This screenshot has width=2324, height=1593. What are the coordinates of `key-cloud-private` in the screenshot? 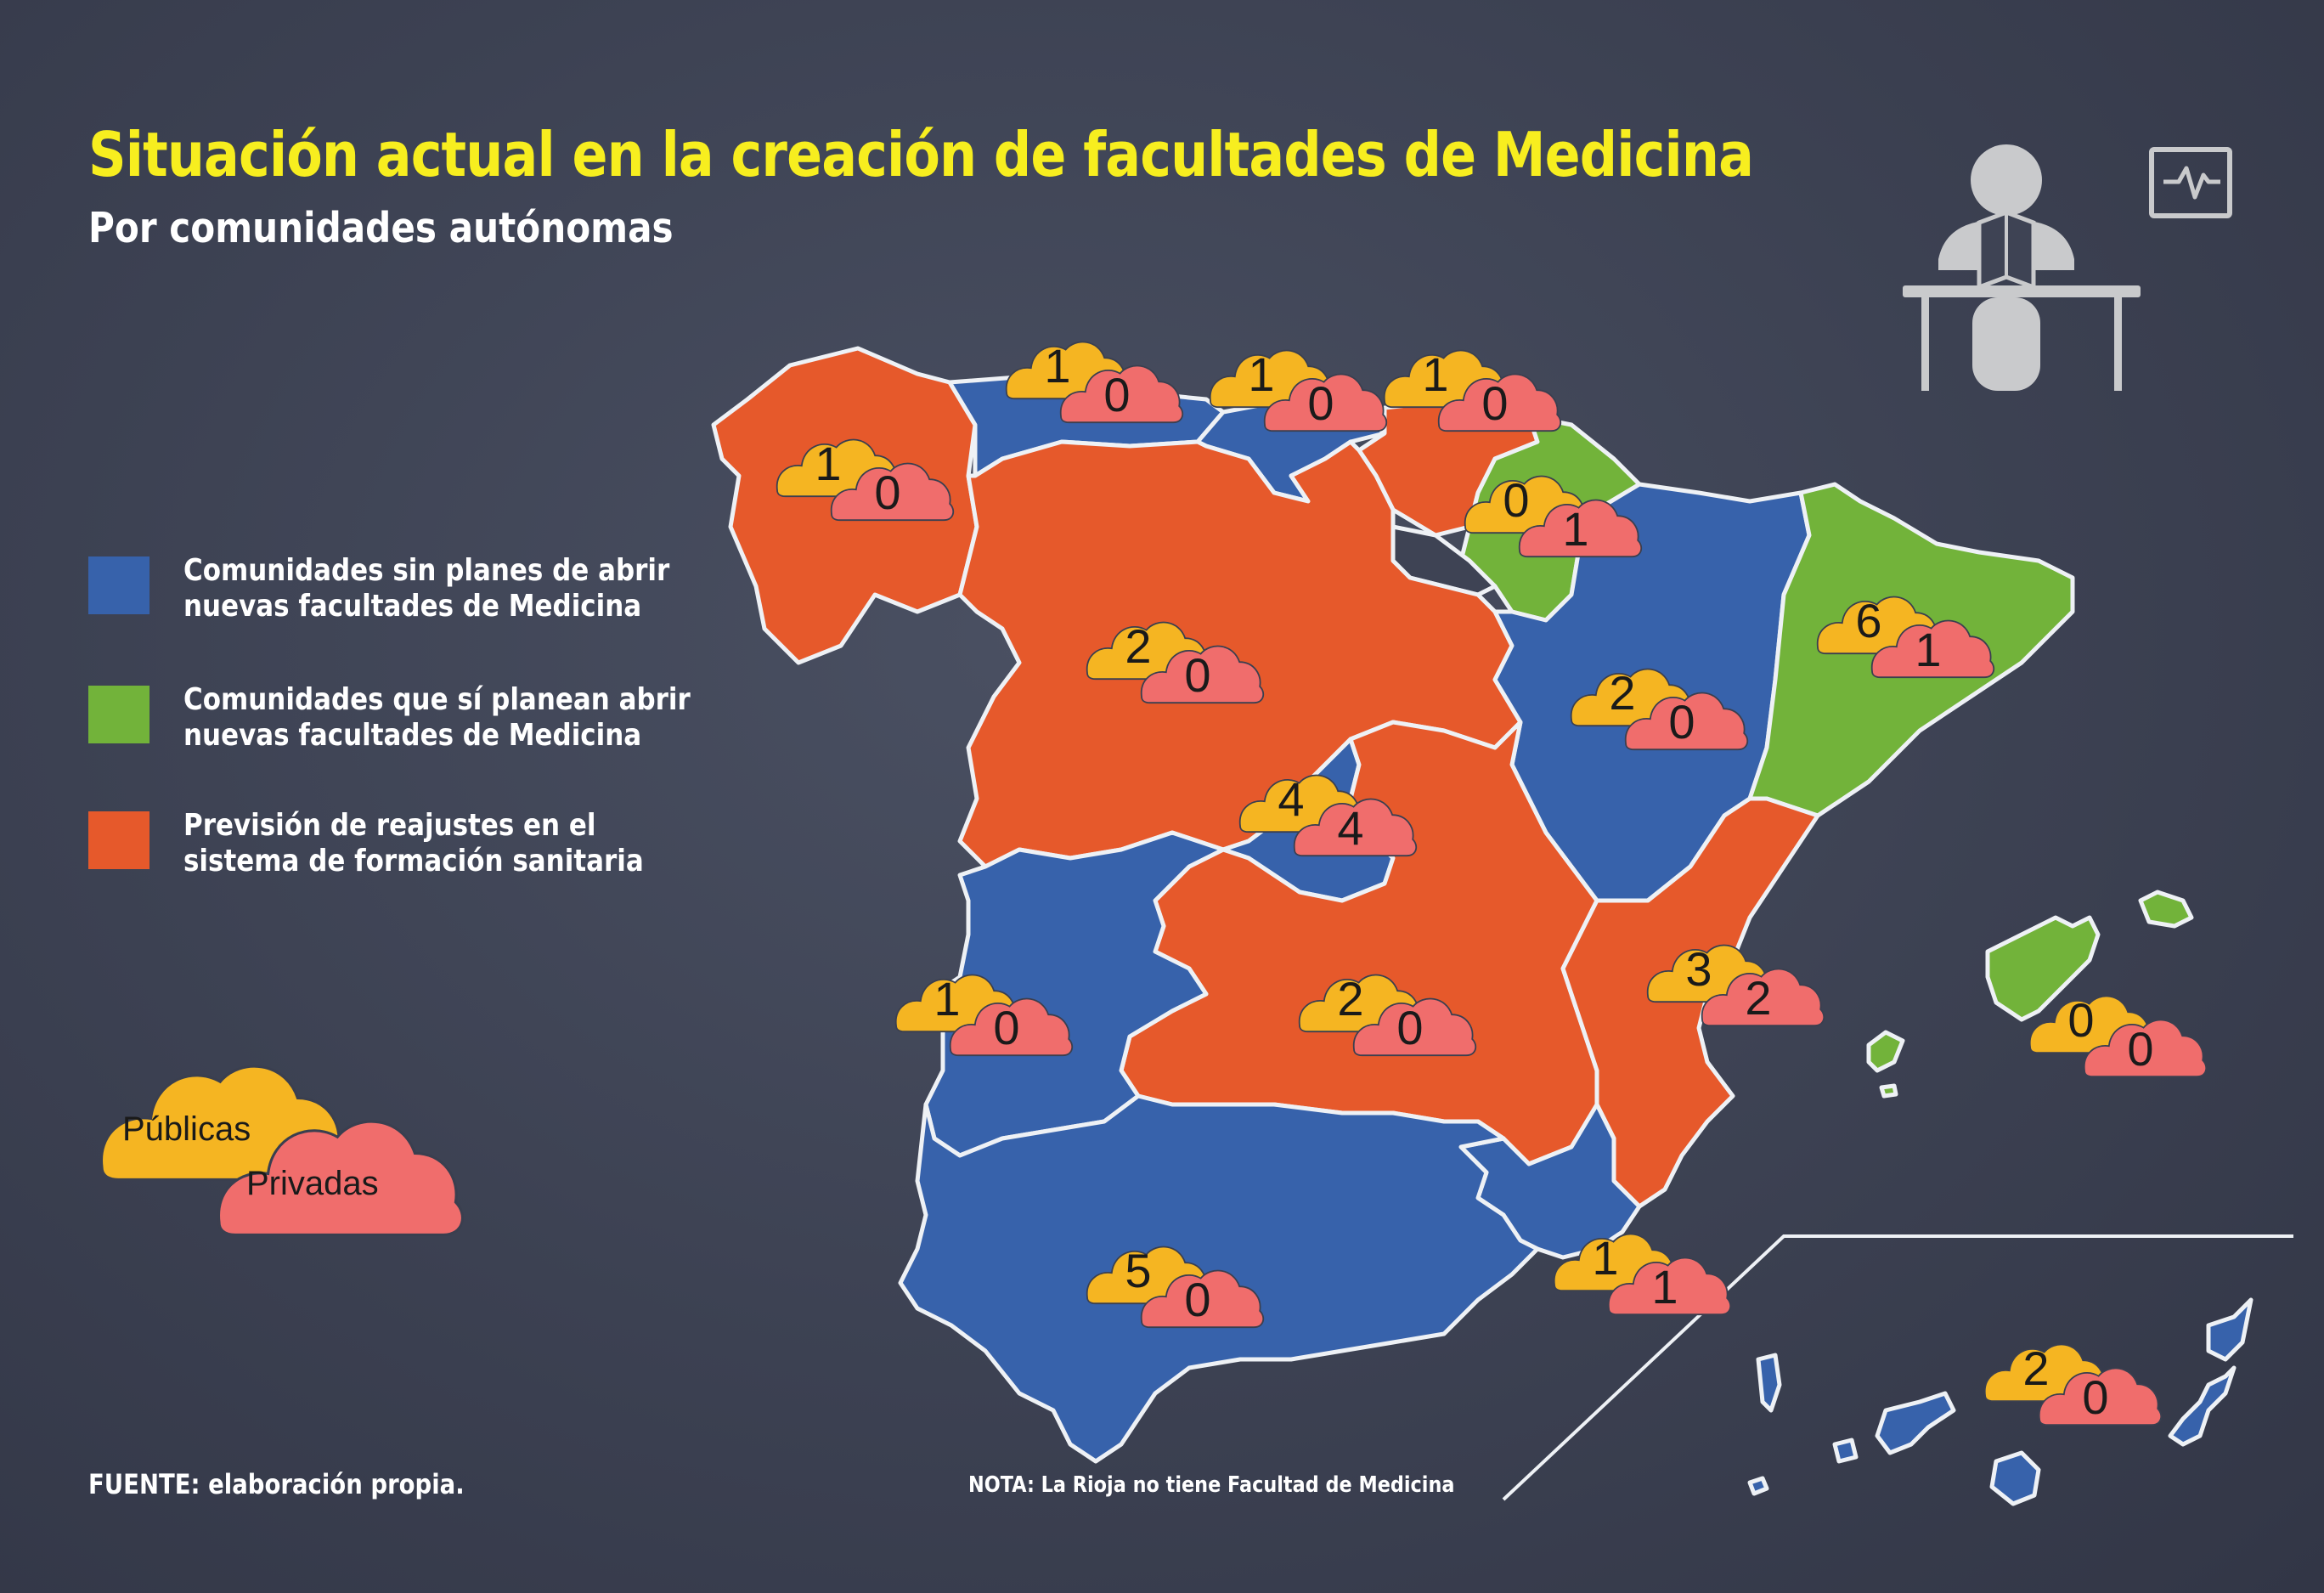 It's located at (341, 1178).